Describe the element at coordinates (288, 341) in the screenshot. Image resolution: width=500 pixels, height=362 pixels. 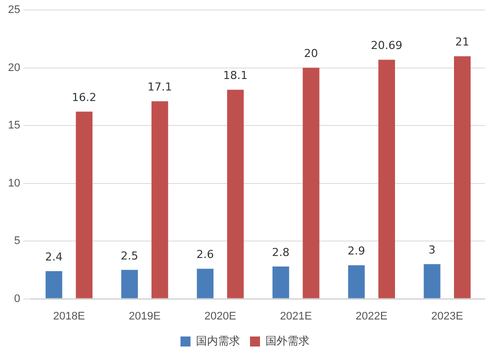
I see `legend-label: 国外需求` at that location.